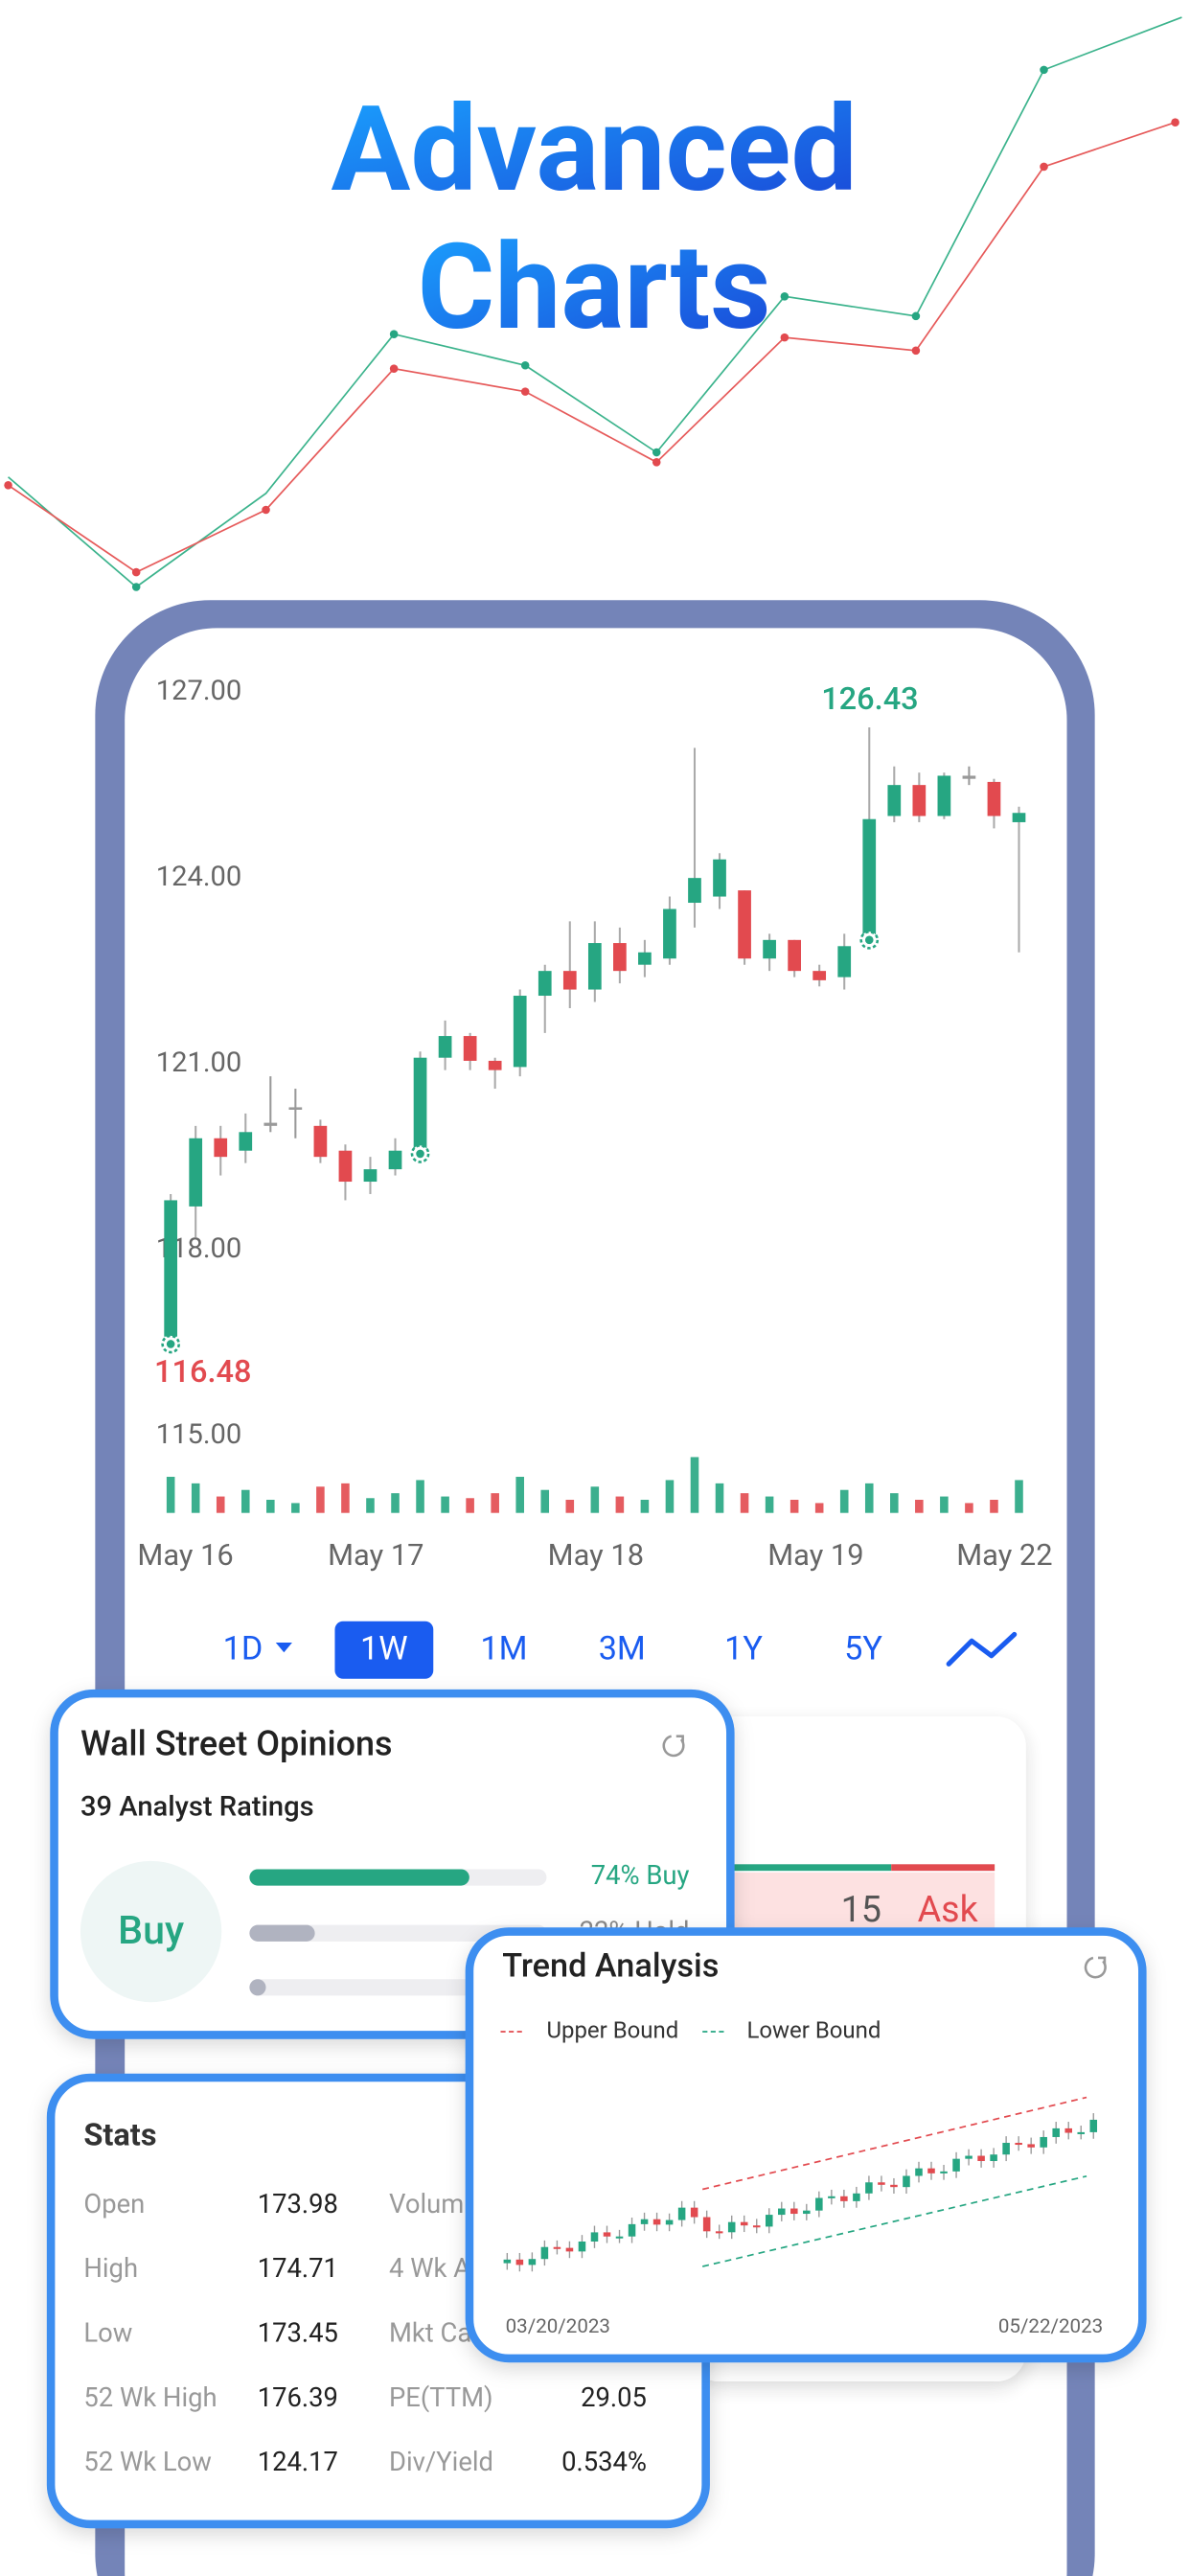 The width and height of the screenshot is (1190, 2576). Describe the element at coordinates (441, 2397) in the screenshot. I see `stat-label: PE(TTM)` at that location.